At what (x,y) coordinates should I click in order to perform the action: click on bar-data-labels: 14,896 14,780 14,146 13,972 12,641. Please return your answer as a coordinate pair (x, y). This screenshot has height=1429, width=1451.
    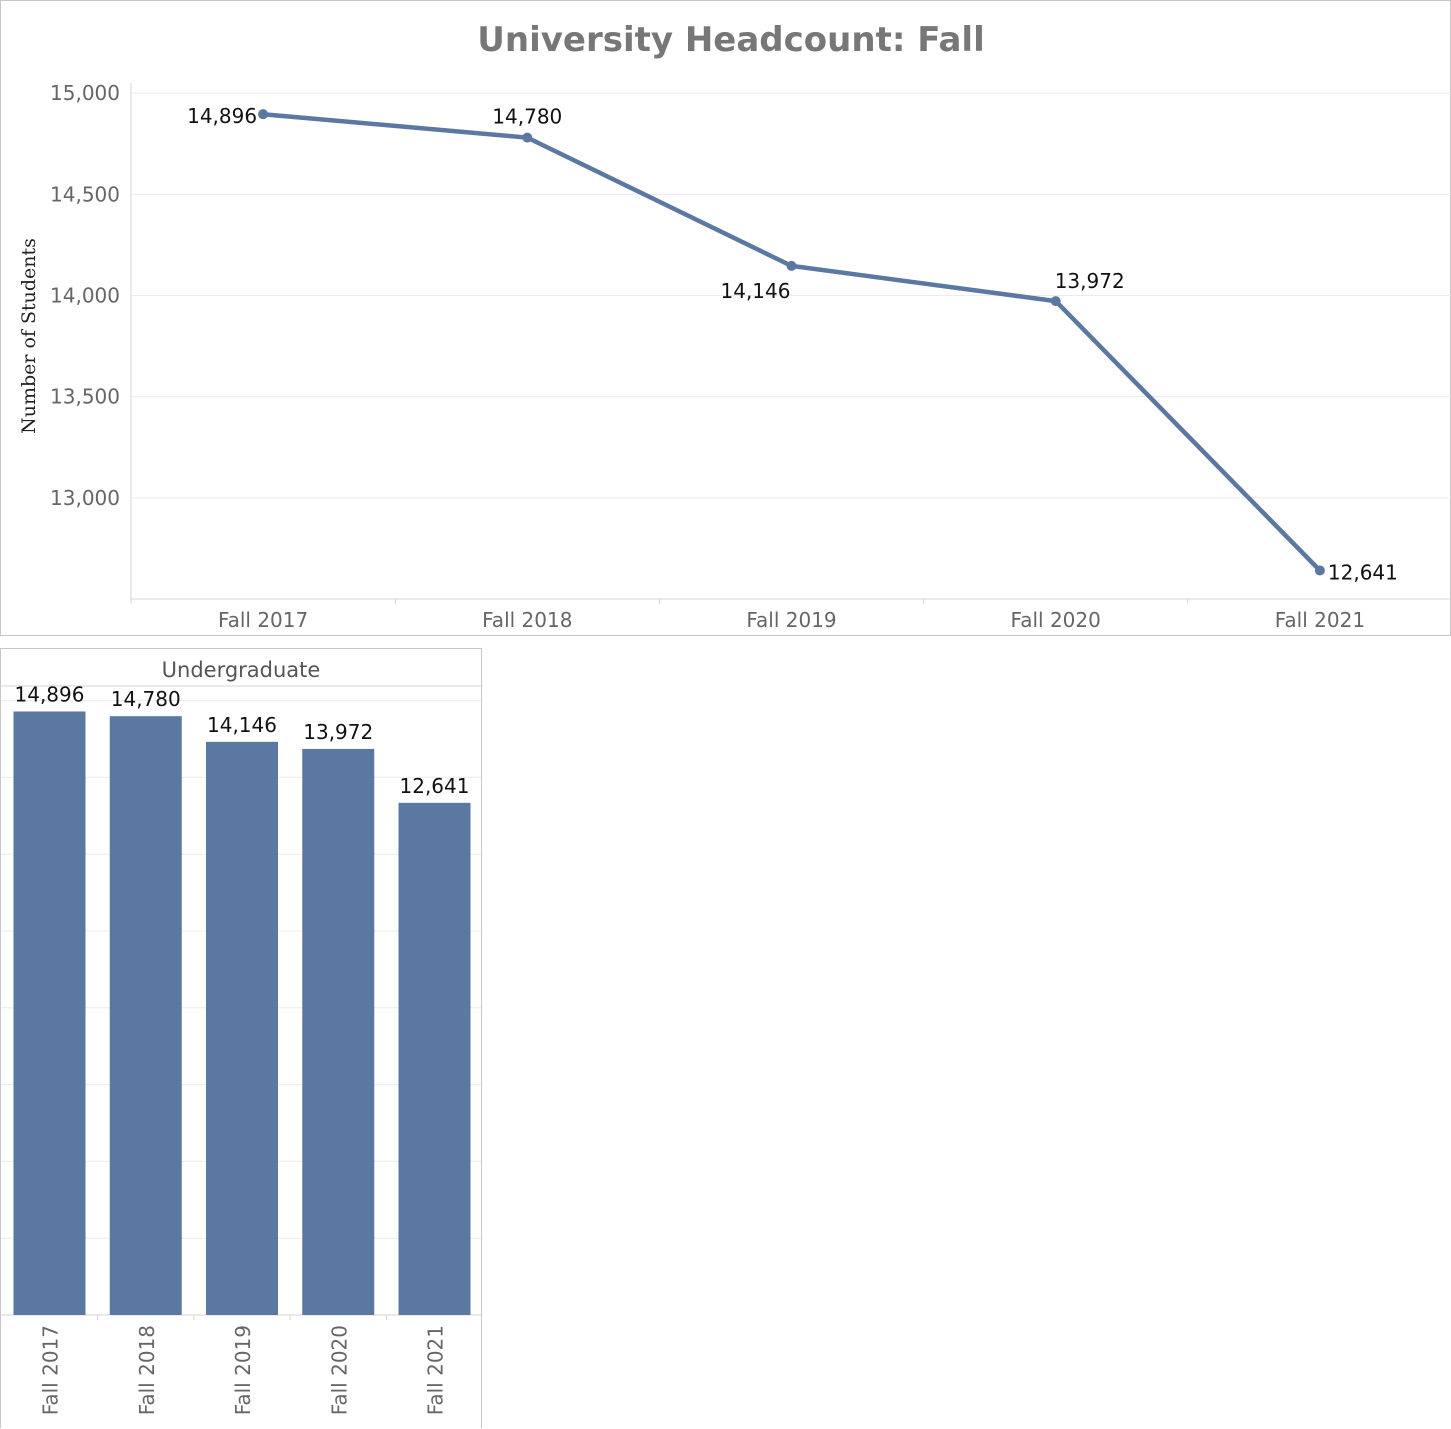
    Looking at the image, I should click on (242, 739).